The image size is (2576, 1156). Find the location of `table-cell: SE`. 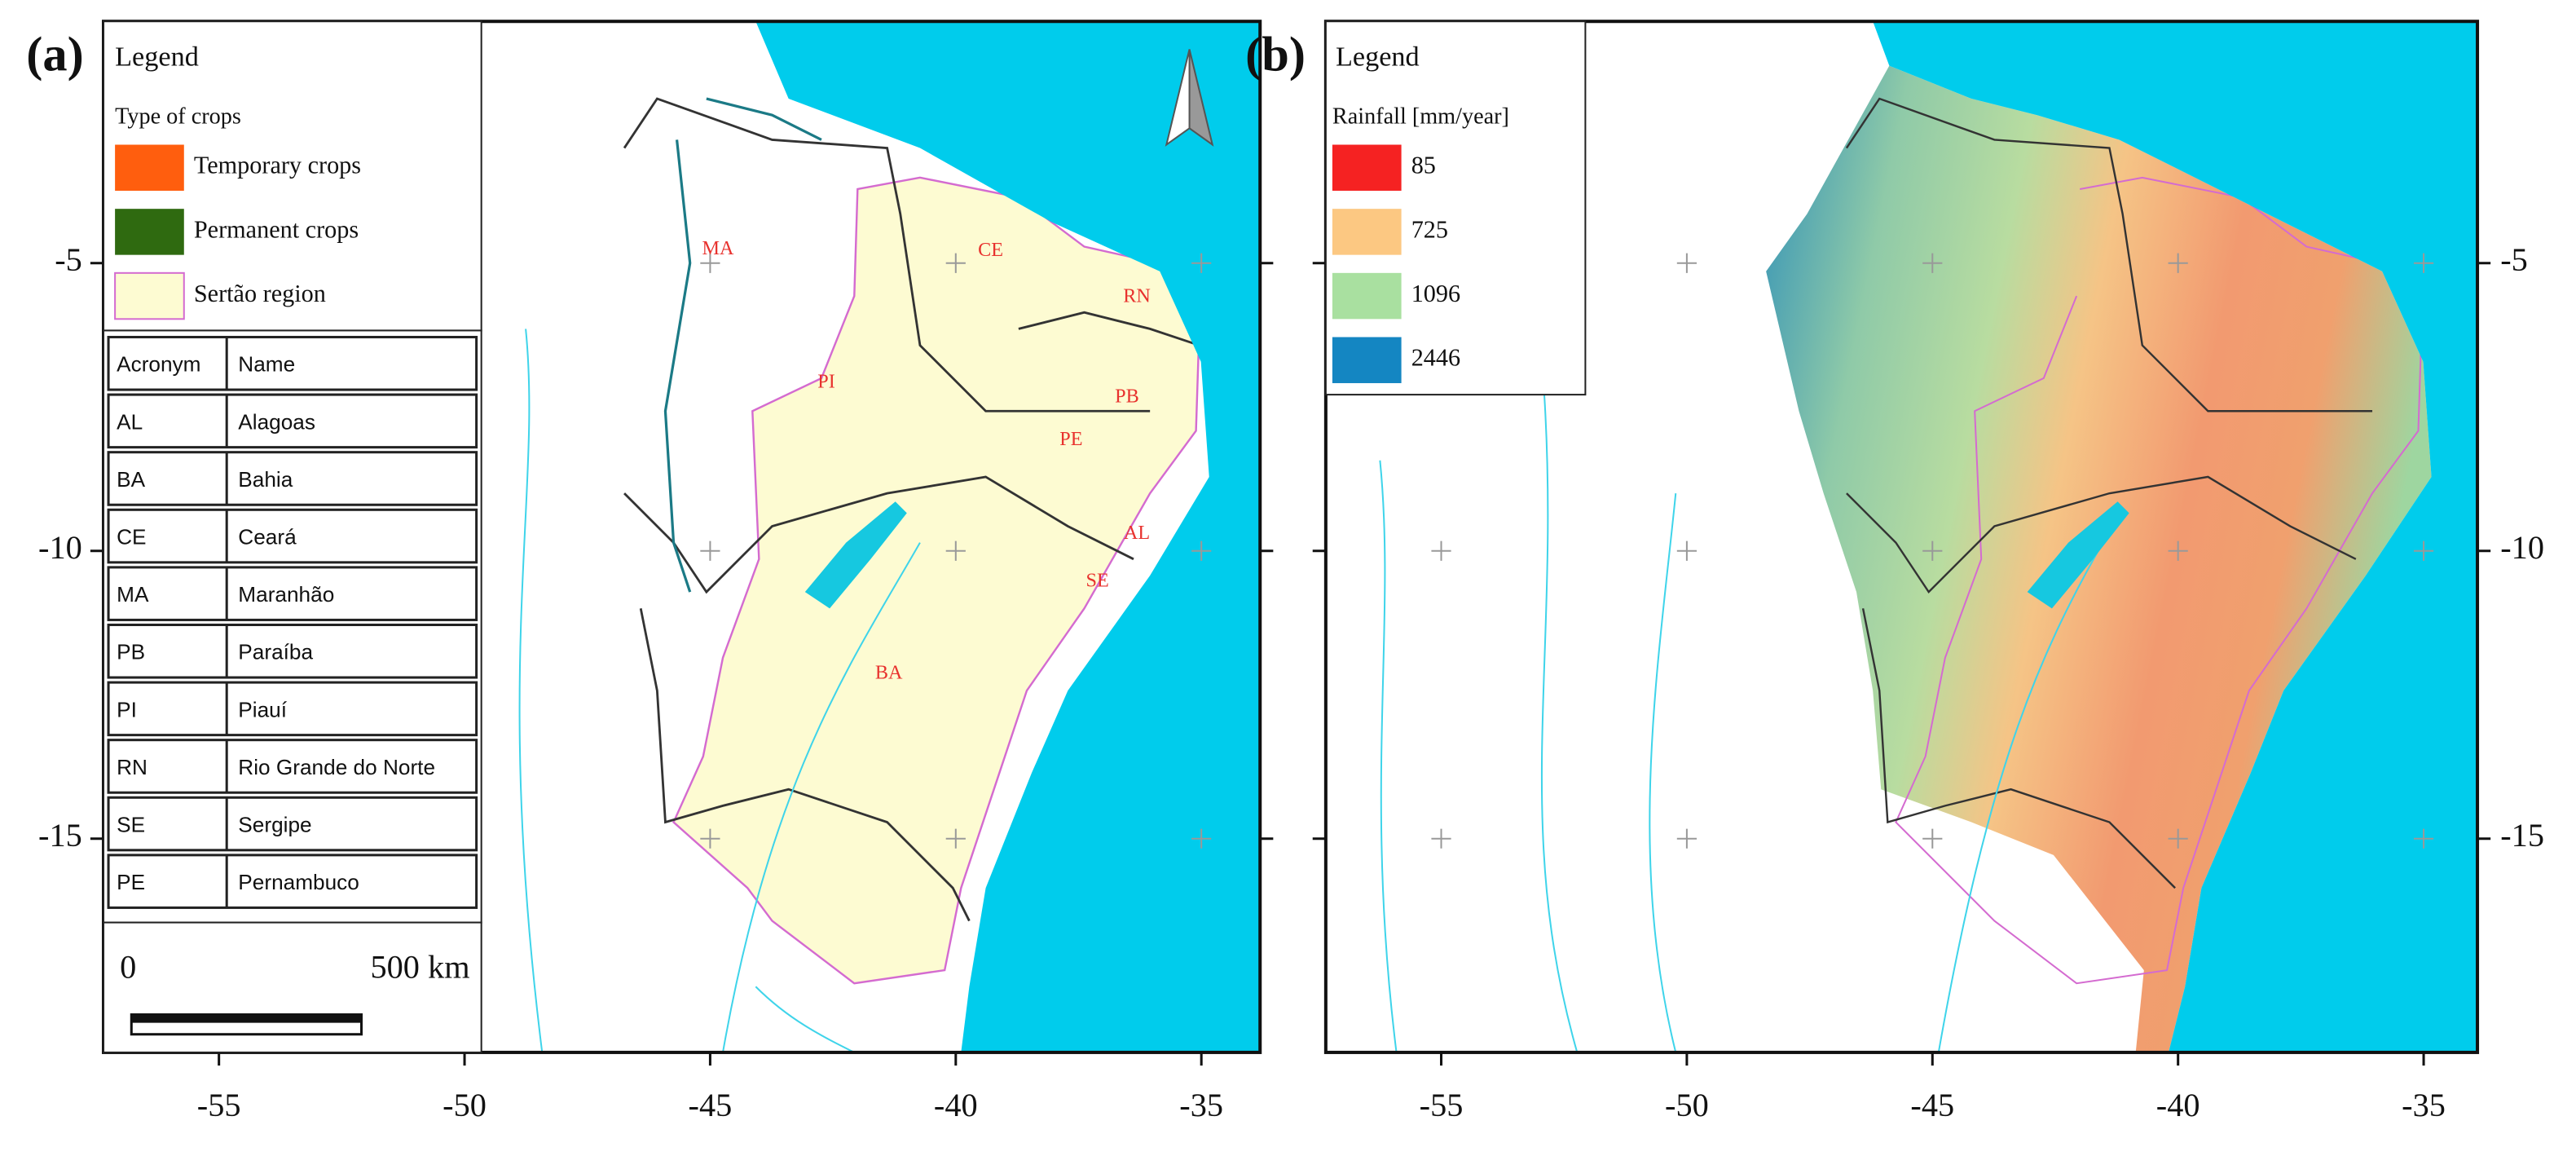

table-cell: SE is located at coordinates (131, 824).